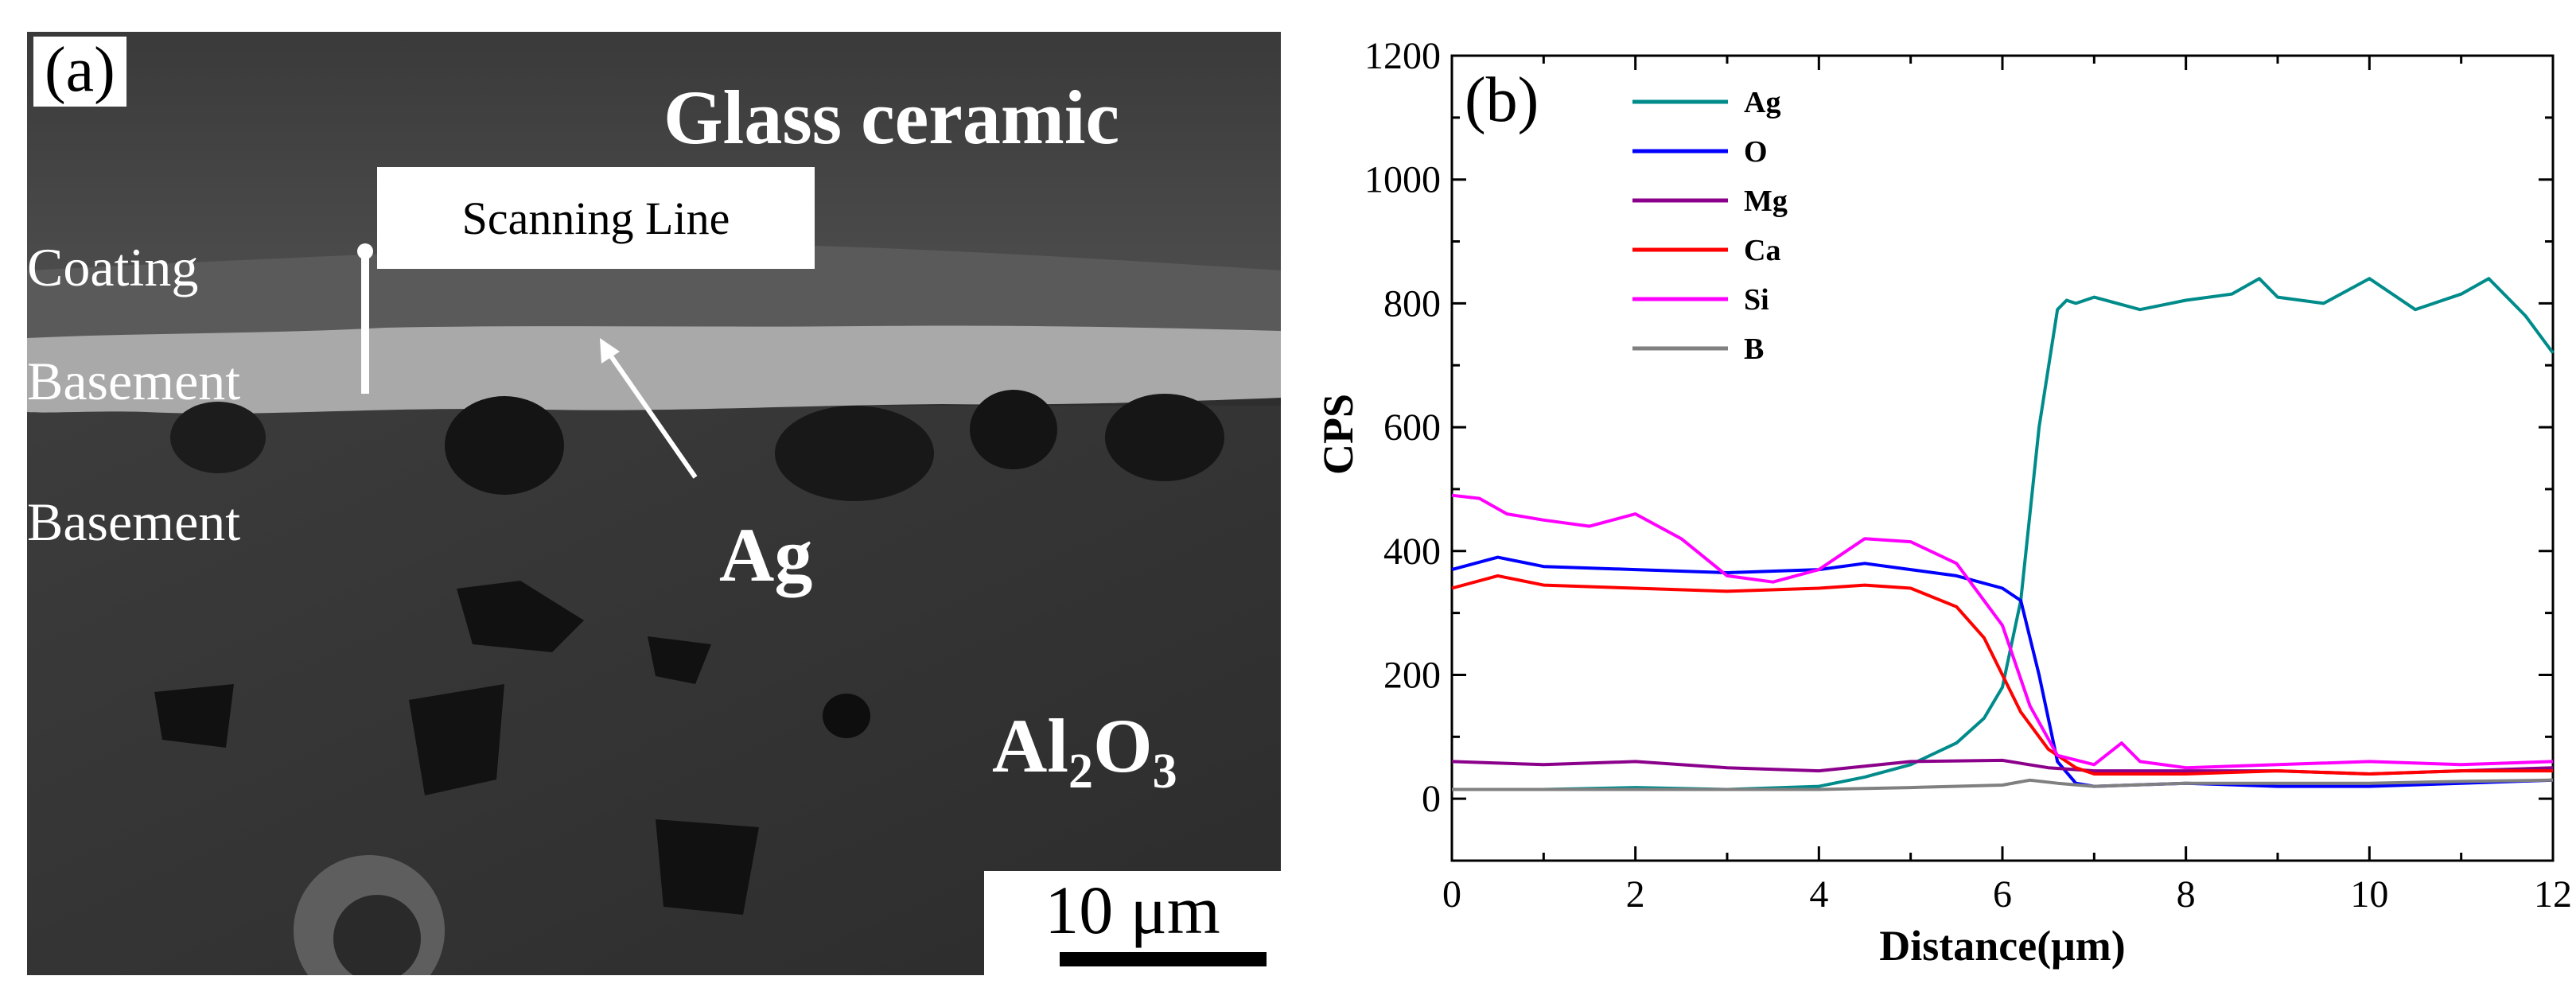 This screenshot has width=2576, height=1007. I want to click on basement-label-2: Basement, so click(134, 522).